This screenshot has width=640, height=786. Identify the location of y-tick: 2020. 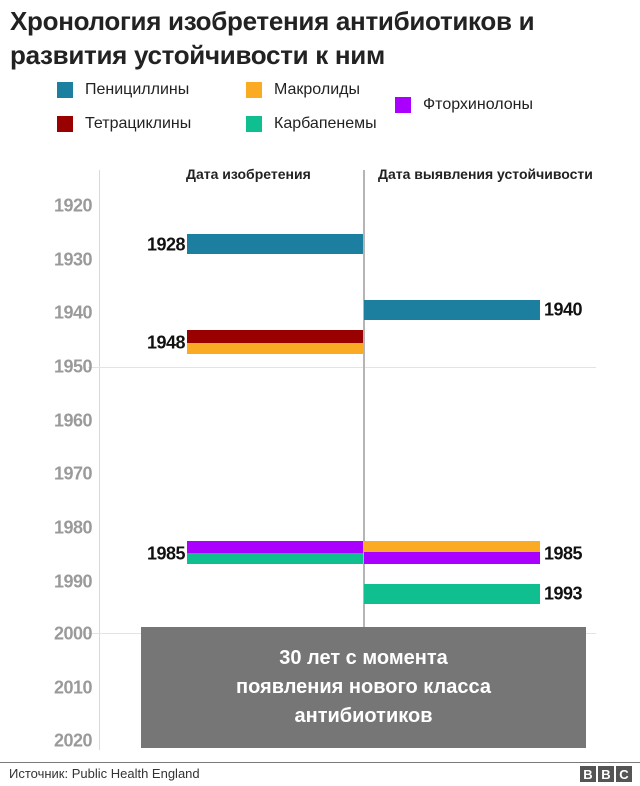
(73, 740).